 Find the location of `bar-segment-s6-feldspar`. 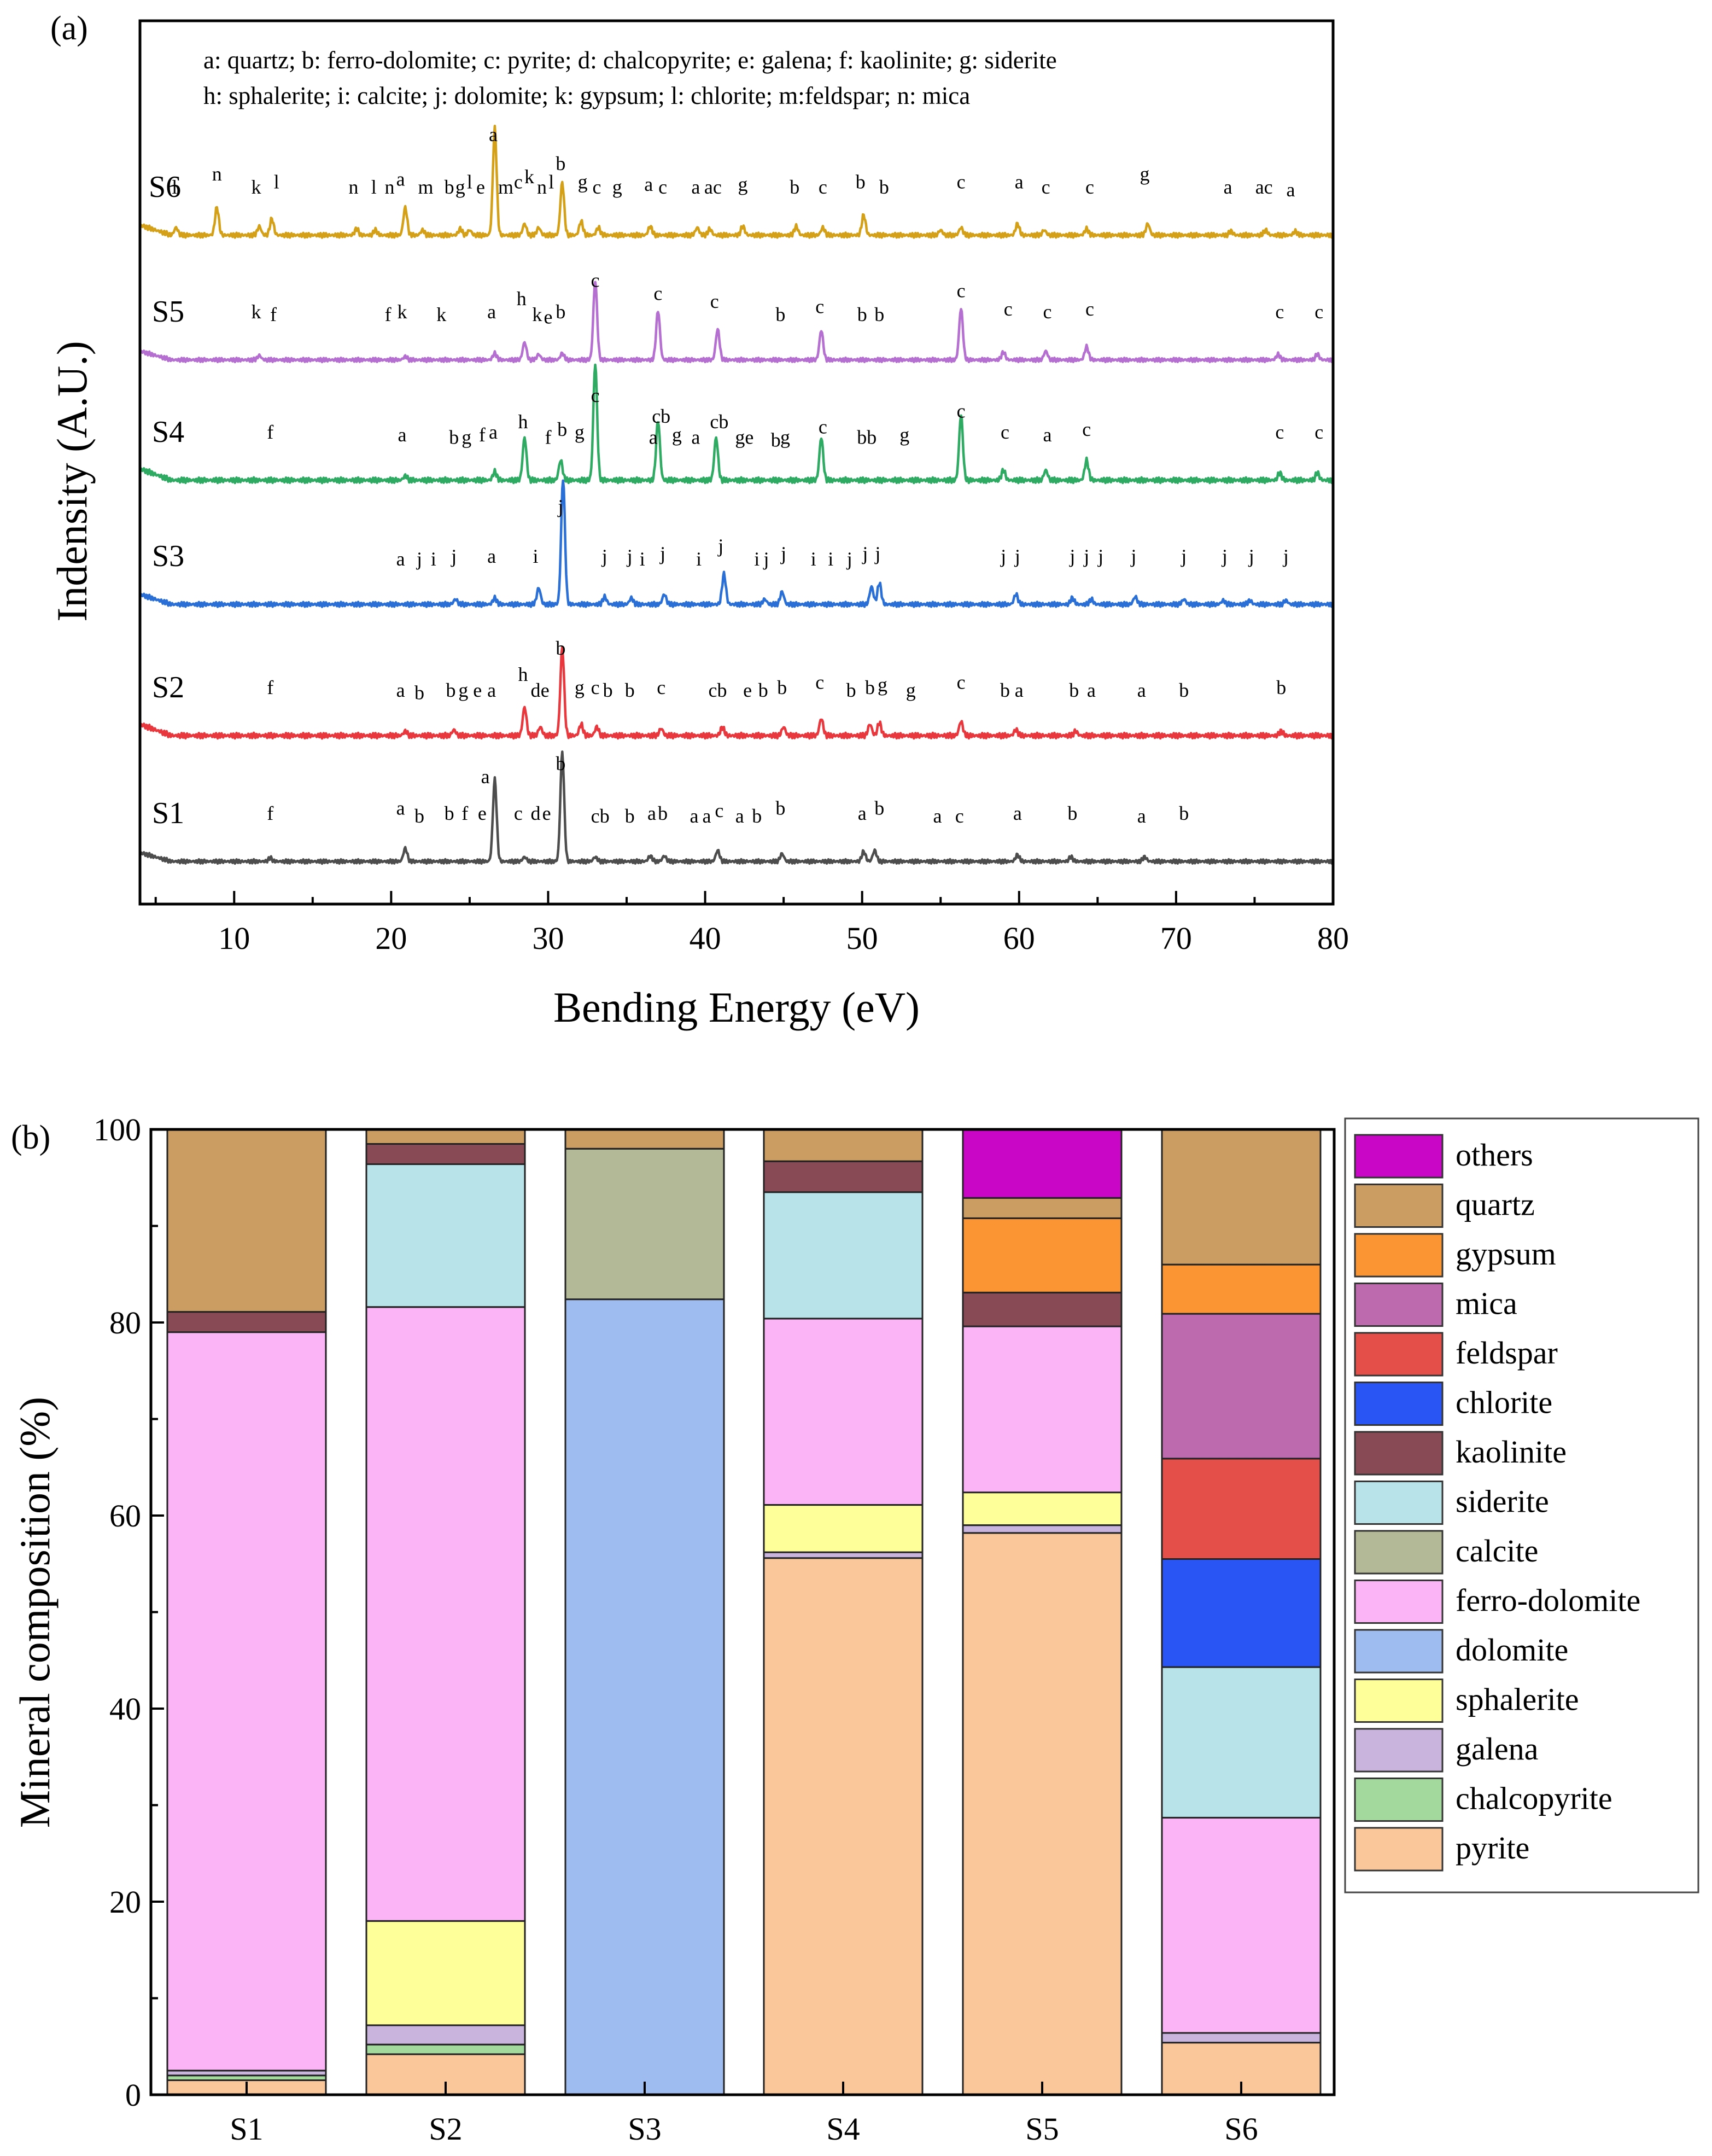

bar-segment-s6-feldspar is located at coordinates (1241, 1509).